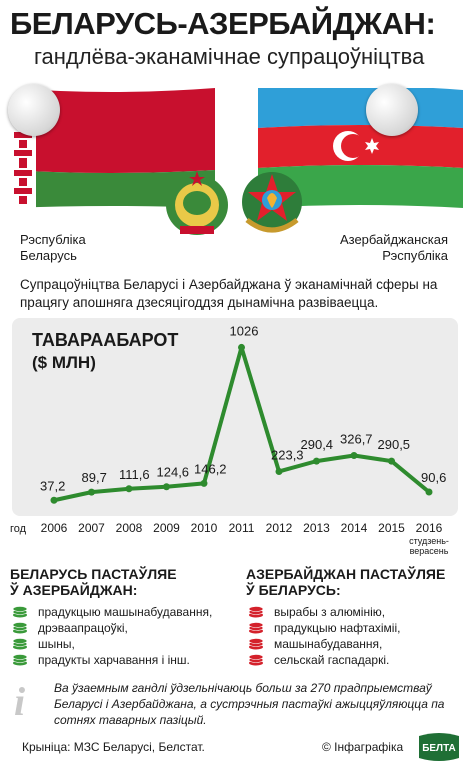 The width and height of the screenshot is (470, 772). What do you see at coordinates (210, 468) in the screenshot?
I see `data-label: 146,2` at bounding box center [210, 468].